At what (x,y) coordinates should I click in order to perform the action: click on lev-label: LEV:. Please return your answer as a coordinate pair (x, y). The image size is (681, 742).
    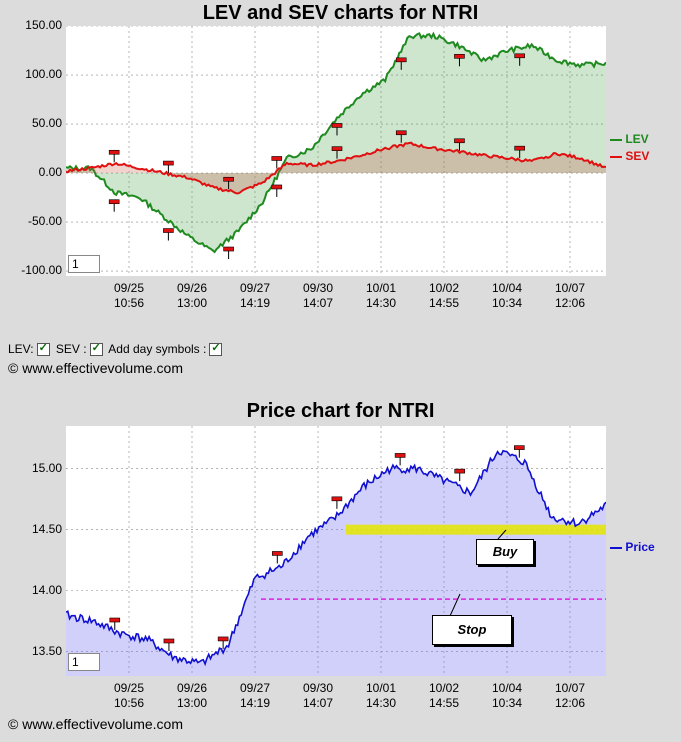
    Looking at the image, I should click on (21, 349).